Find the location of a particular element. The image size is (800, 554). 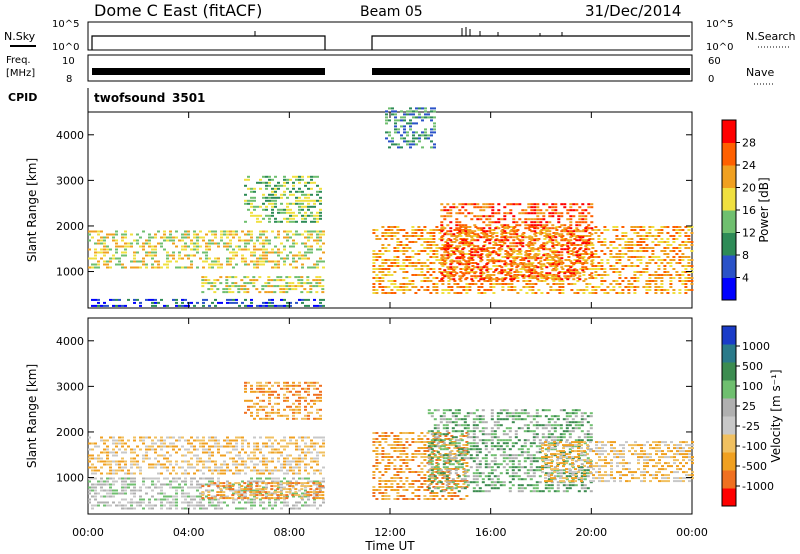

colorbar-tick-label: 500 is located at coordinates (752, 366).